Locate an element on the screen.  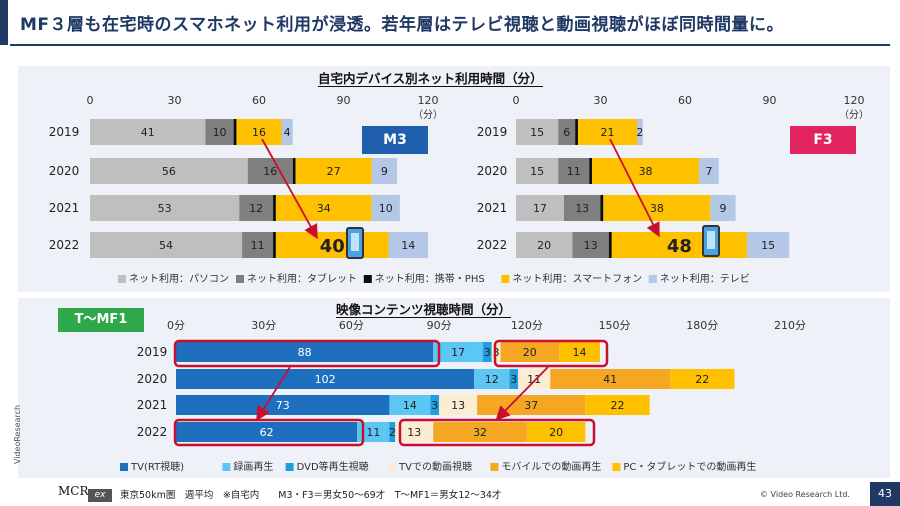
bar-value-label: 73 is located at coordinates (283, 405).